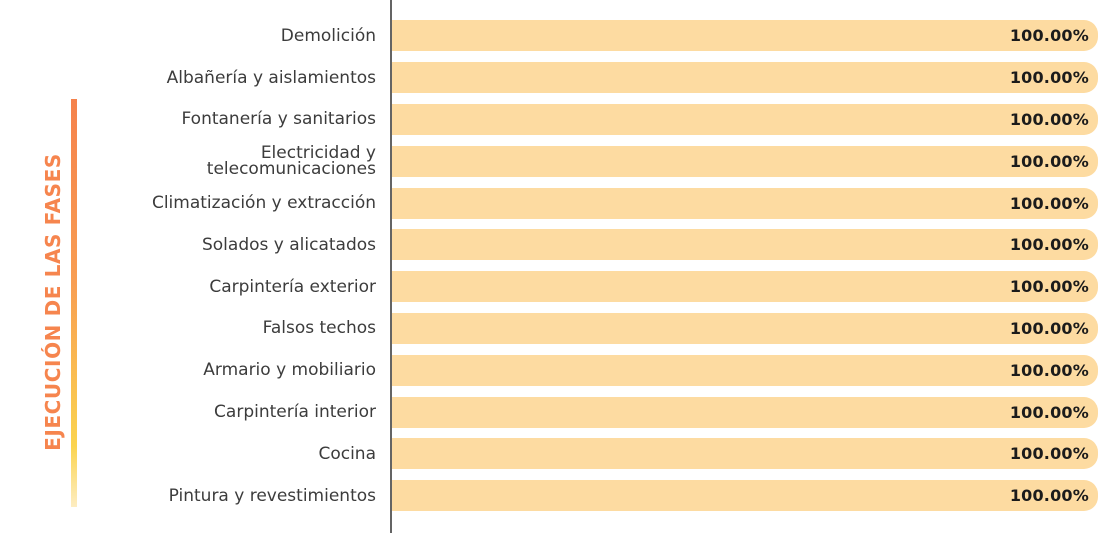 This screenshot has height=550, width=1100. Describe the element at coordinates (289, 370) in the screenshot. I see `category-label: Armario y mobiliario` at that location.